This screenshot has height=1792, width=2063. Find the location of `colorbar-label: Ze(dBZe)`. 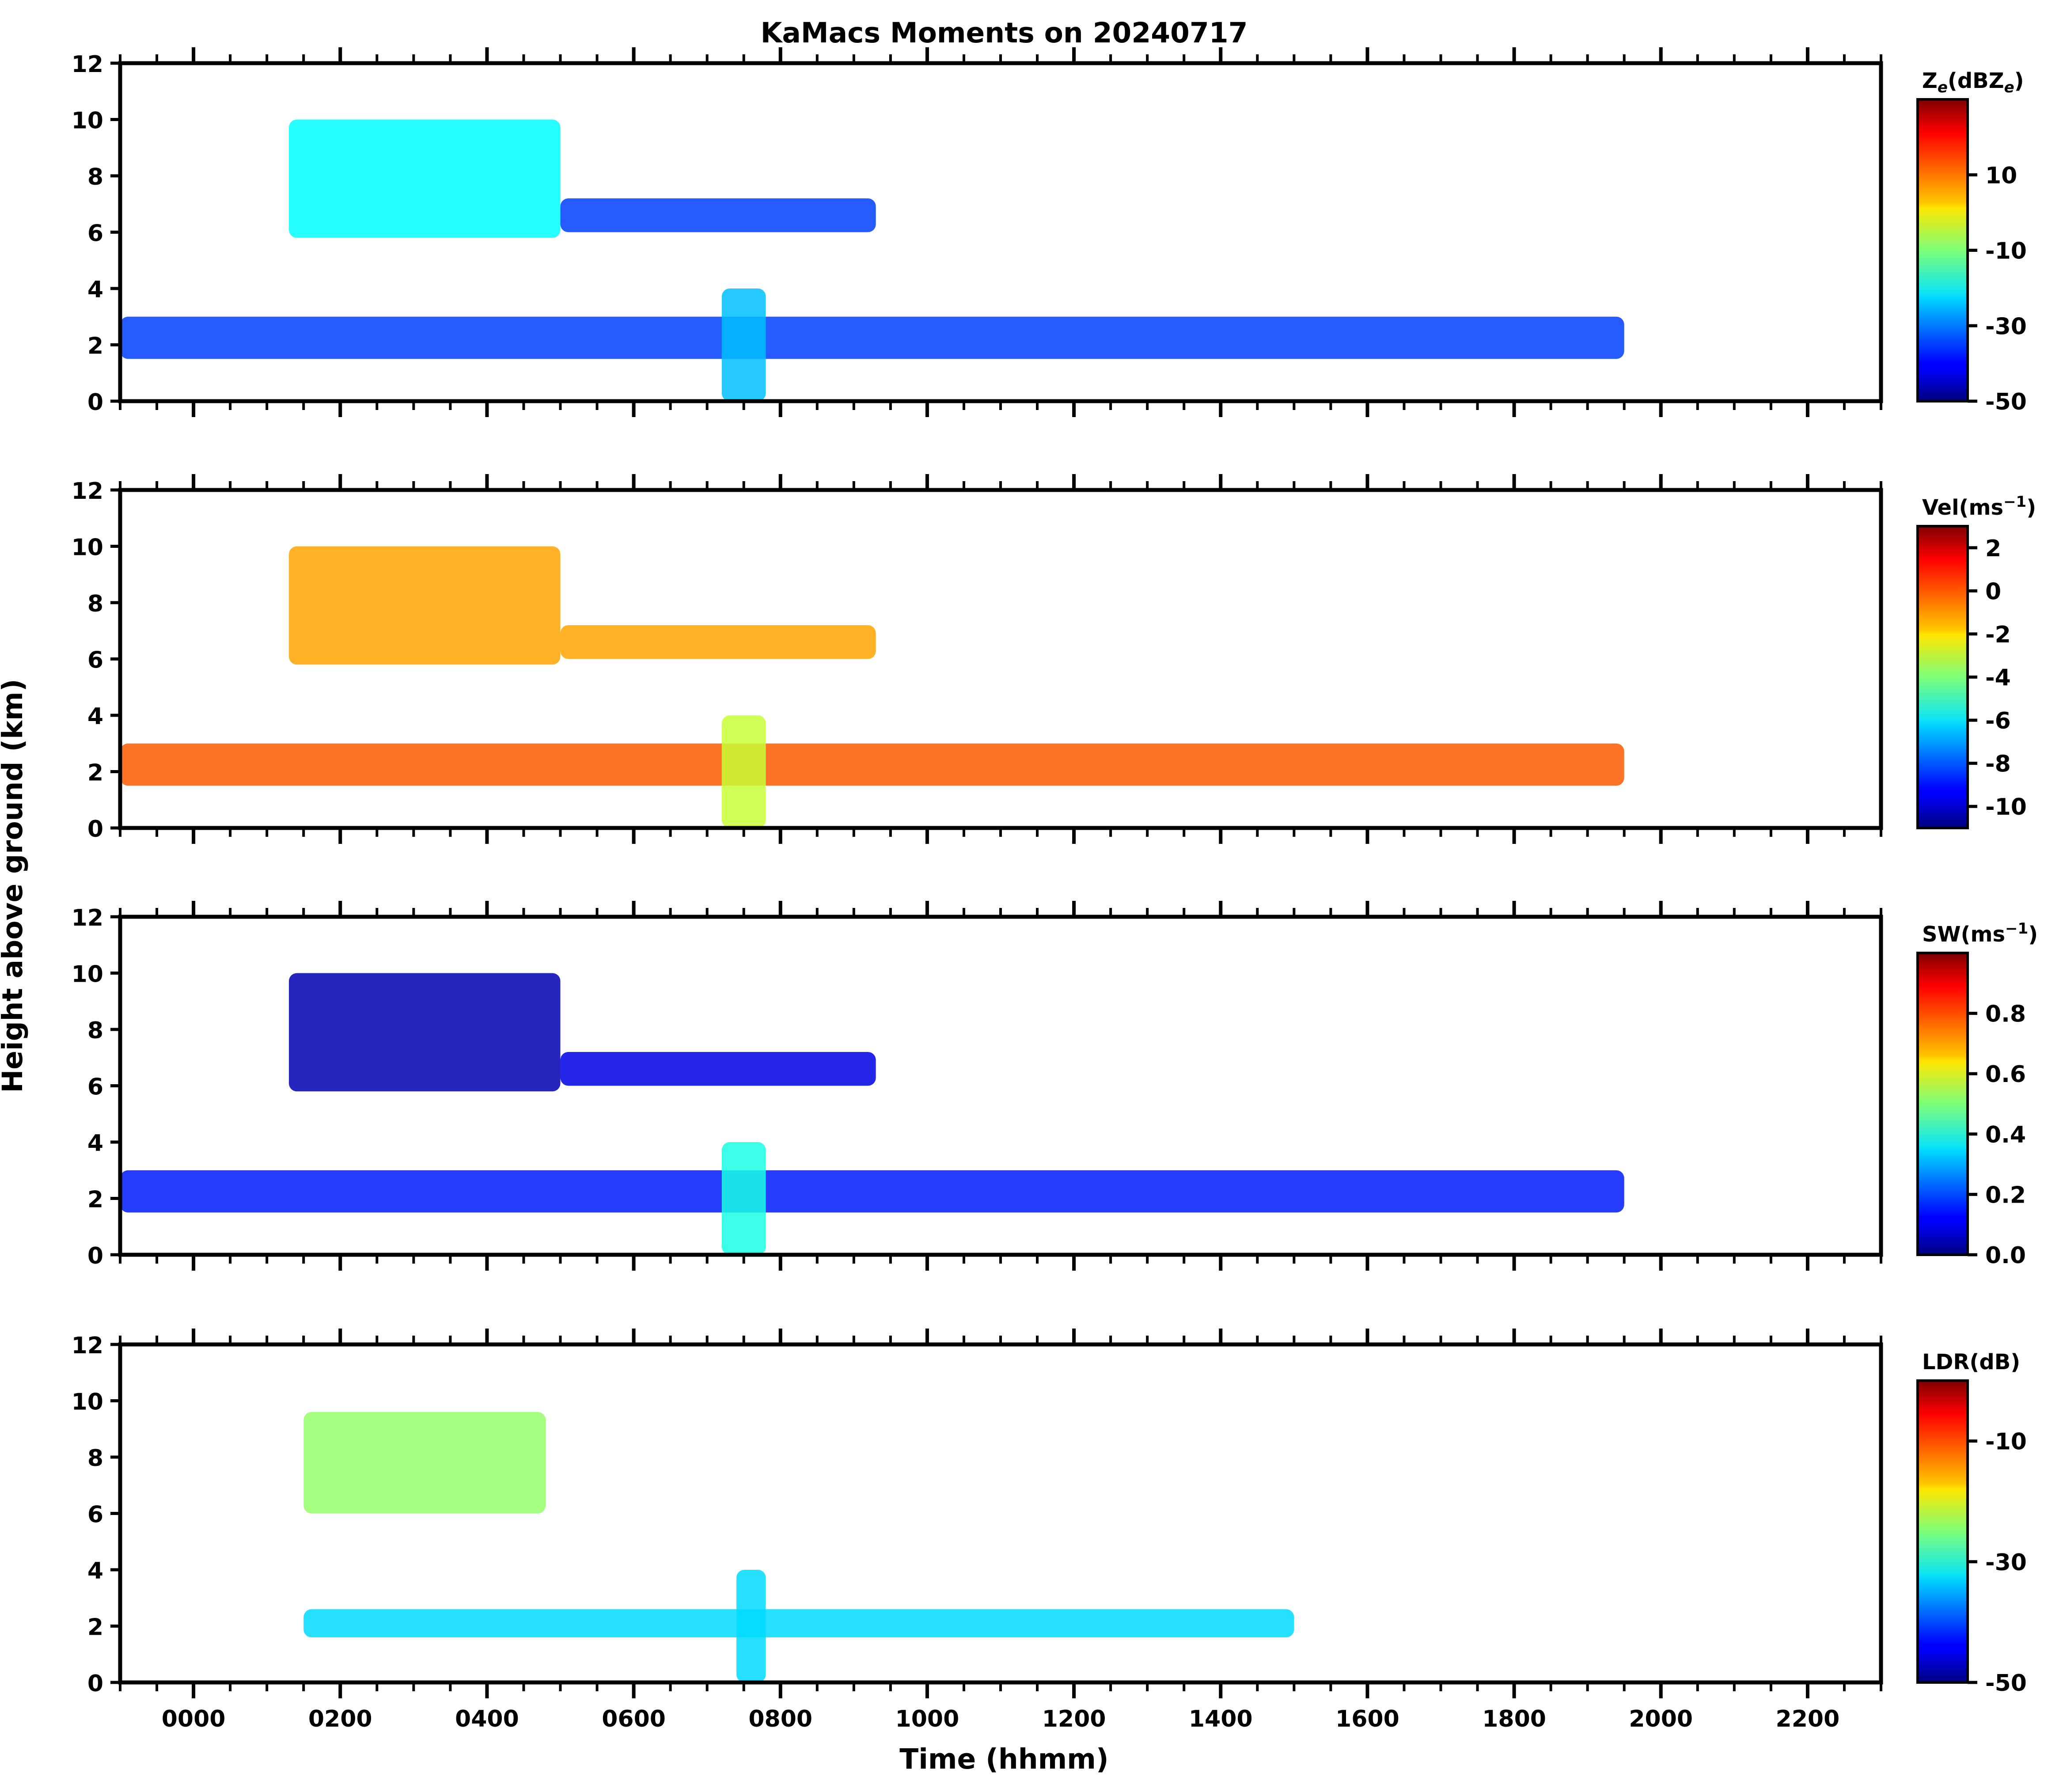

colorbar-label: Ze(dBZe) is located at coordinates (1973, 82).